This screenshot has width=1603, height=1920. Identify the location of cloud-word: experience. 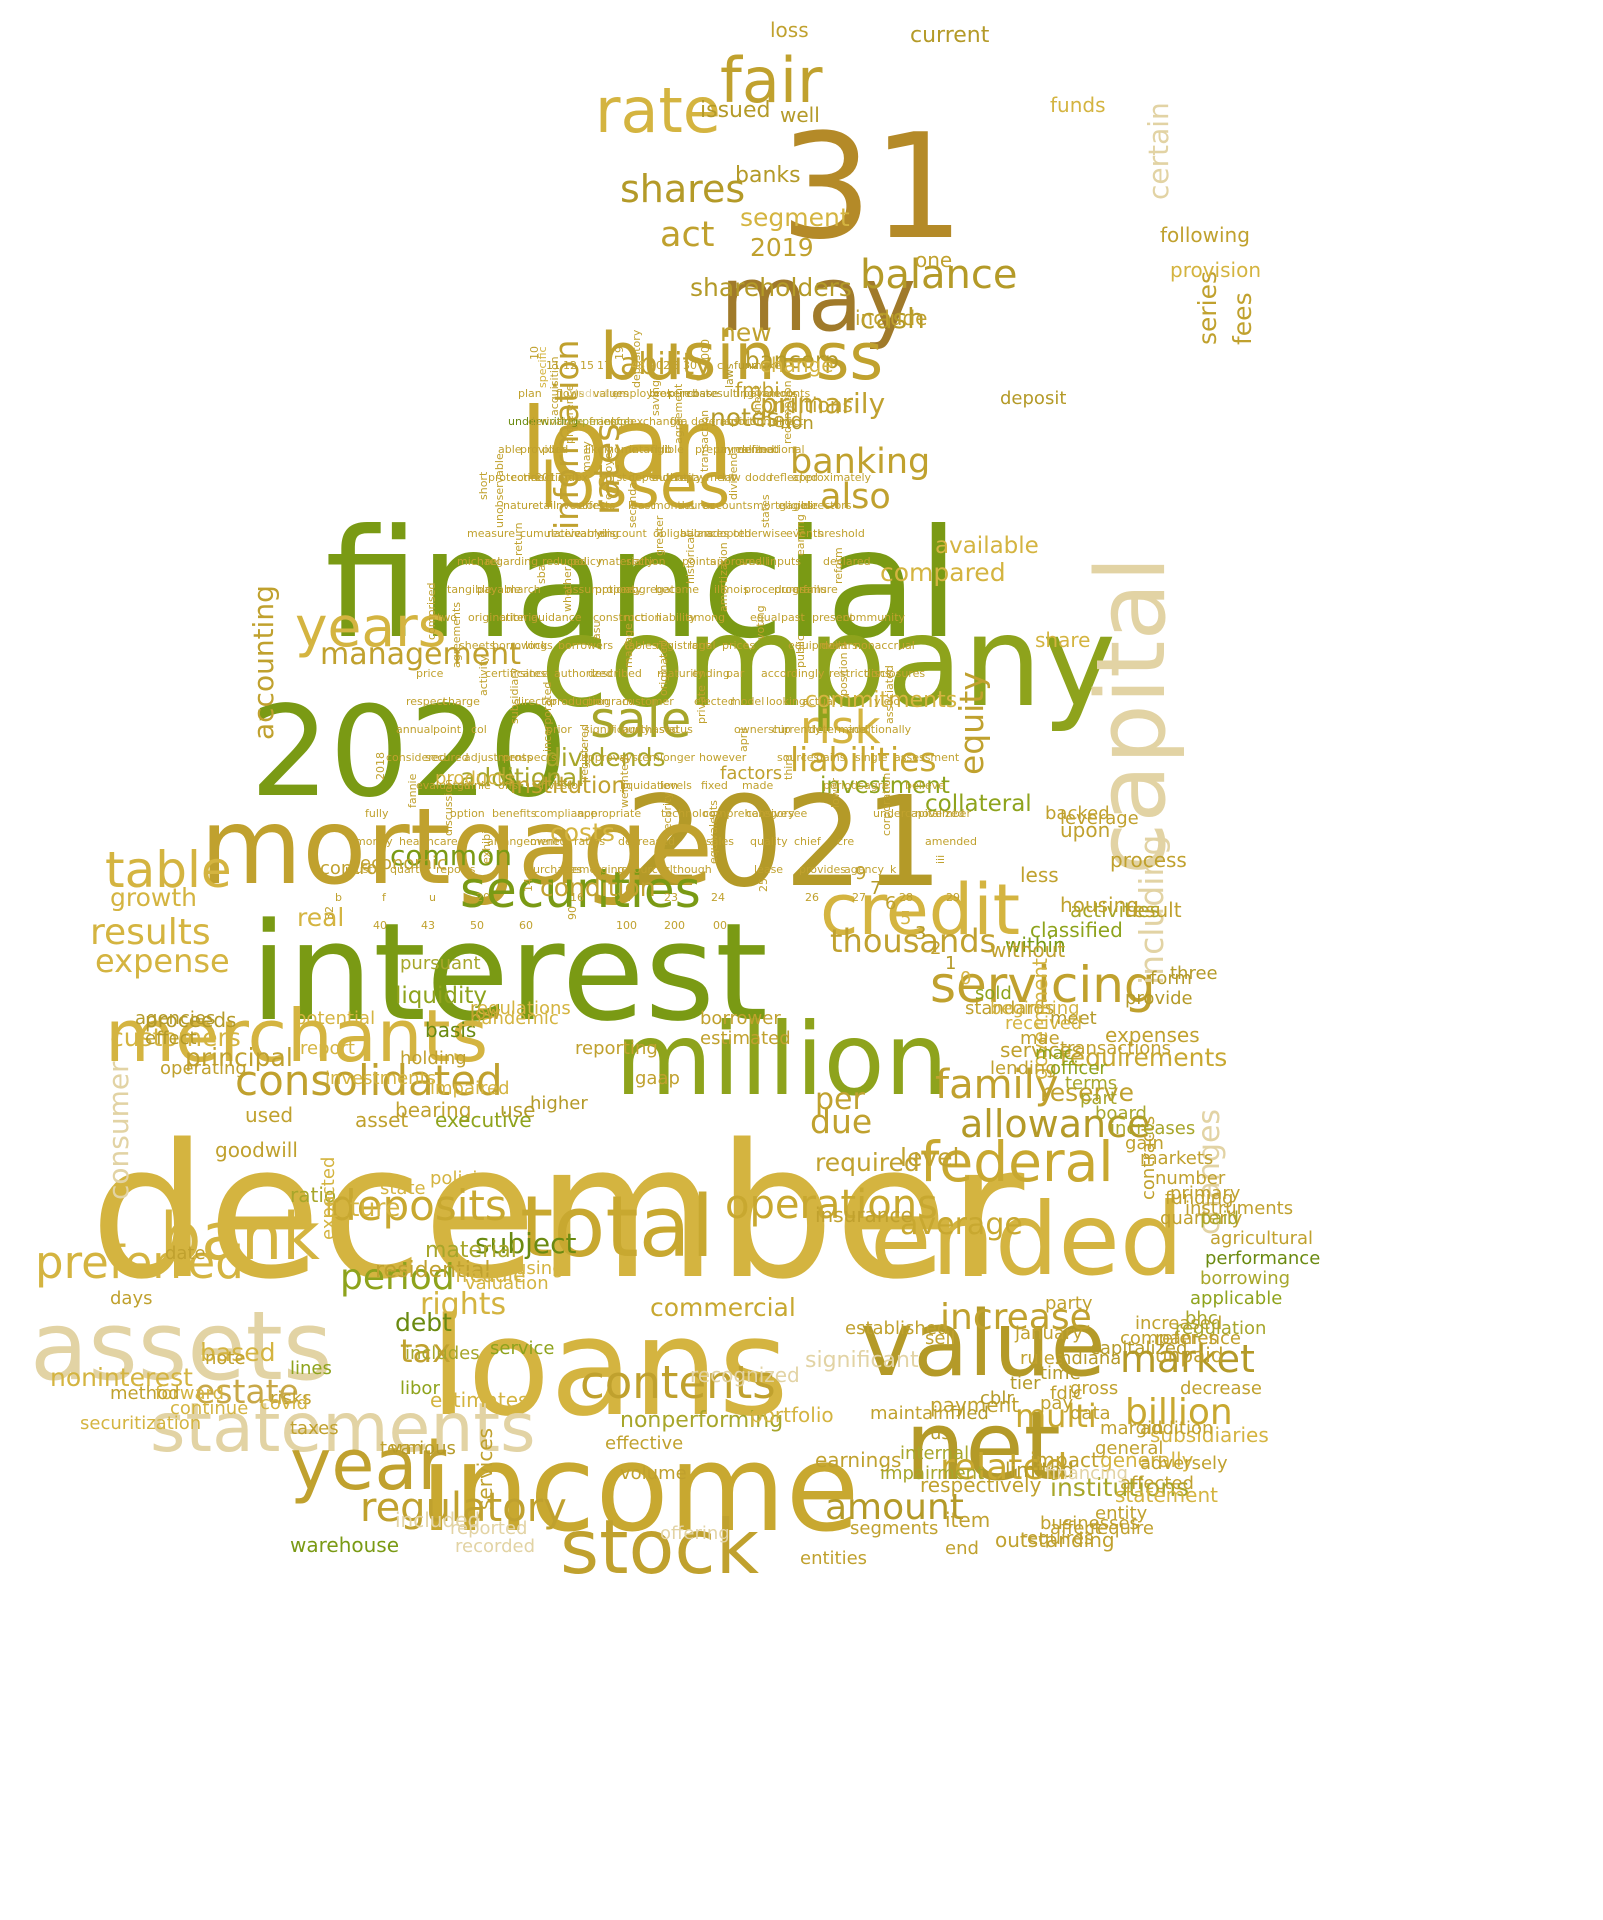
(599, 421).